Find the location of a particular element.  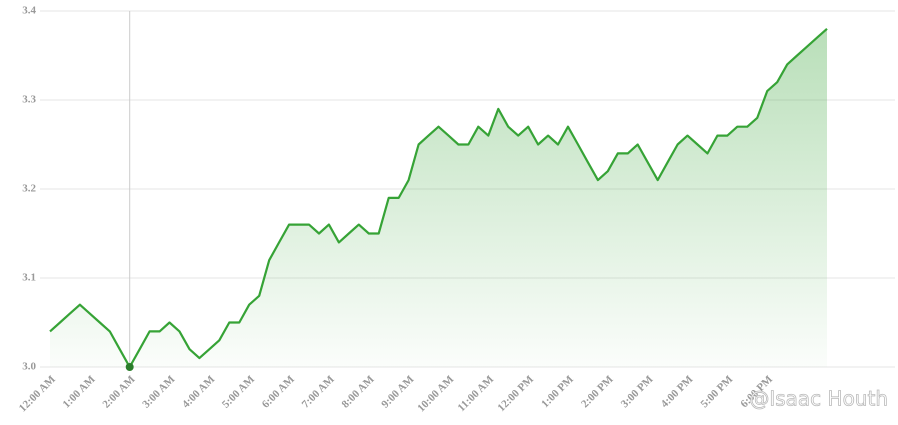

x-tick-label: 2:00 PM is located at coordinates (597, 391).